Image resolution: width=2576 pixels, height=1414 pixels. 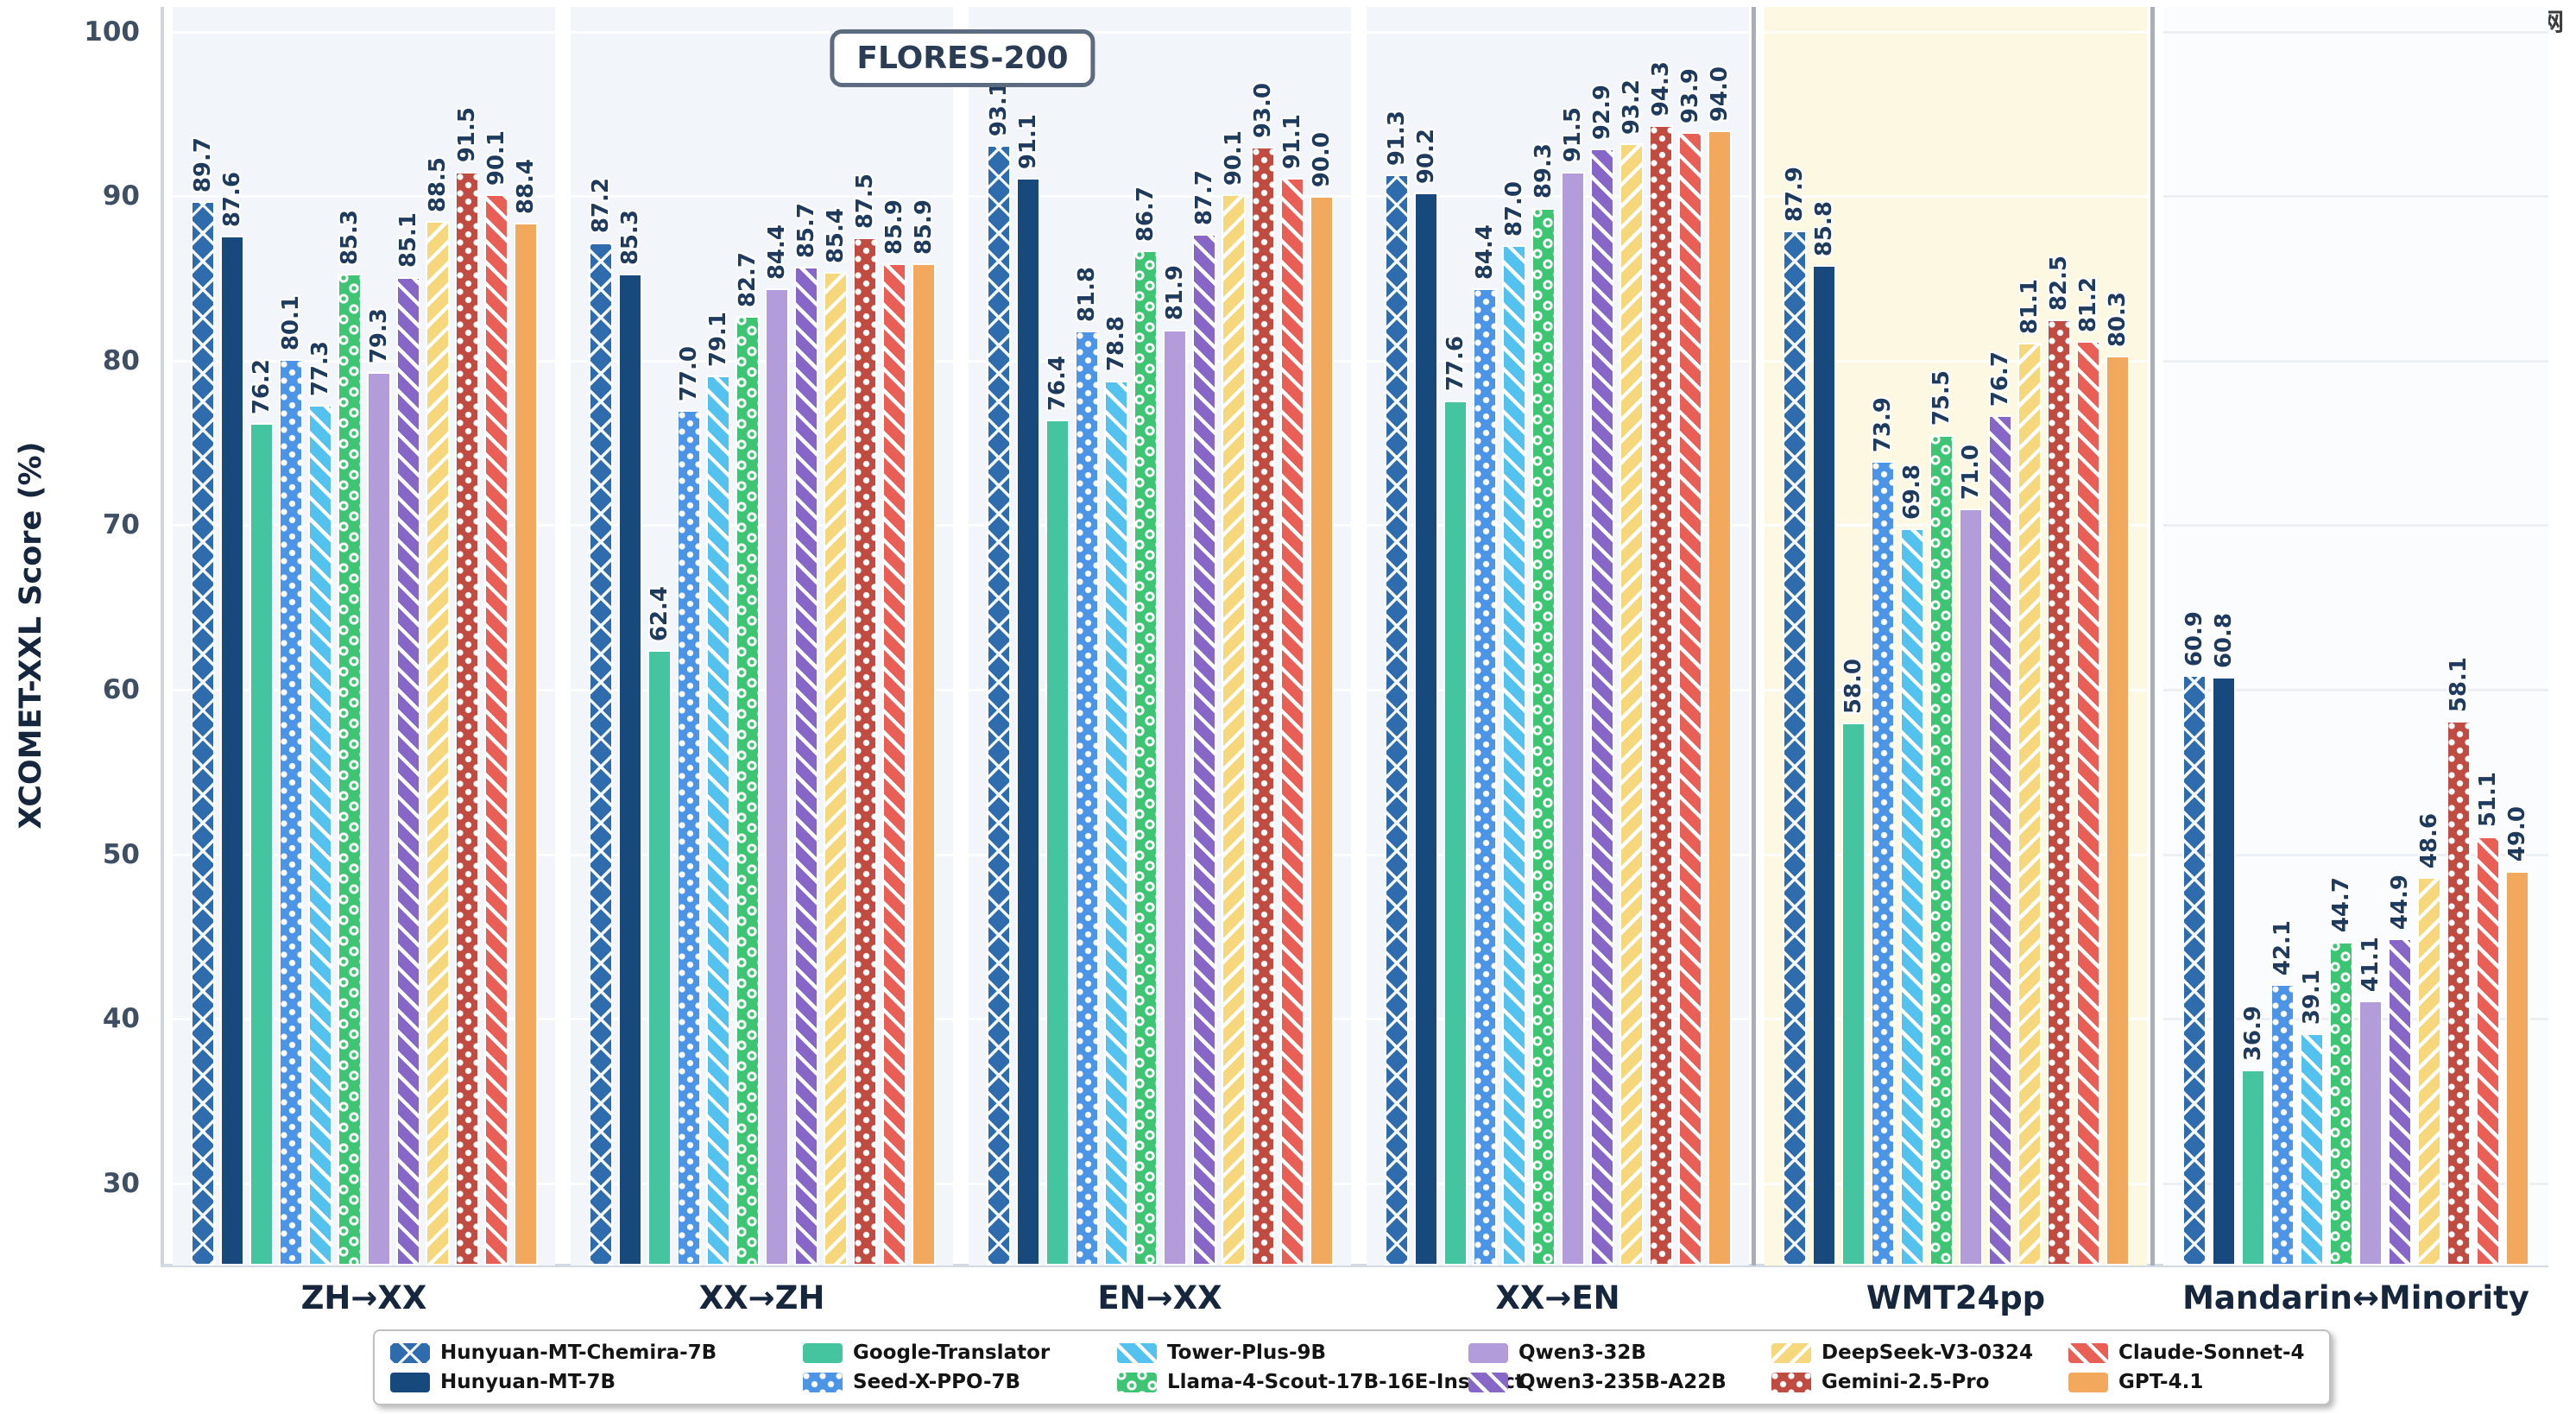 I want to click on x-category-label: XX→EN, so click(x=1557, y=1297).